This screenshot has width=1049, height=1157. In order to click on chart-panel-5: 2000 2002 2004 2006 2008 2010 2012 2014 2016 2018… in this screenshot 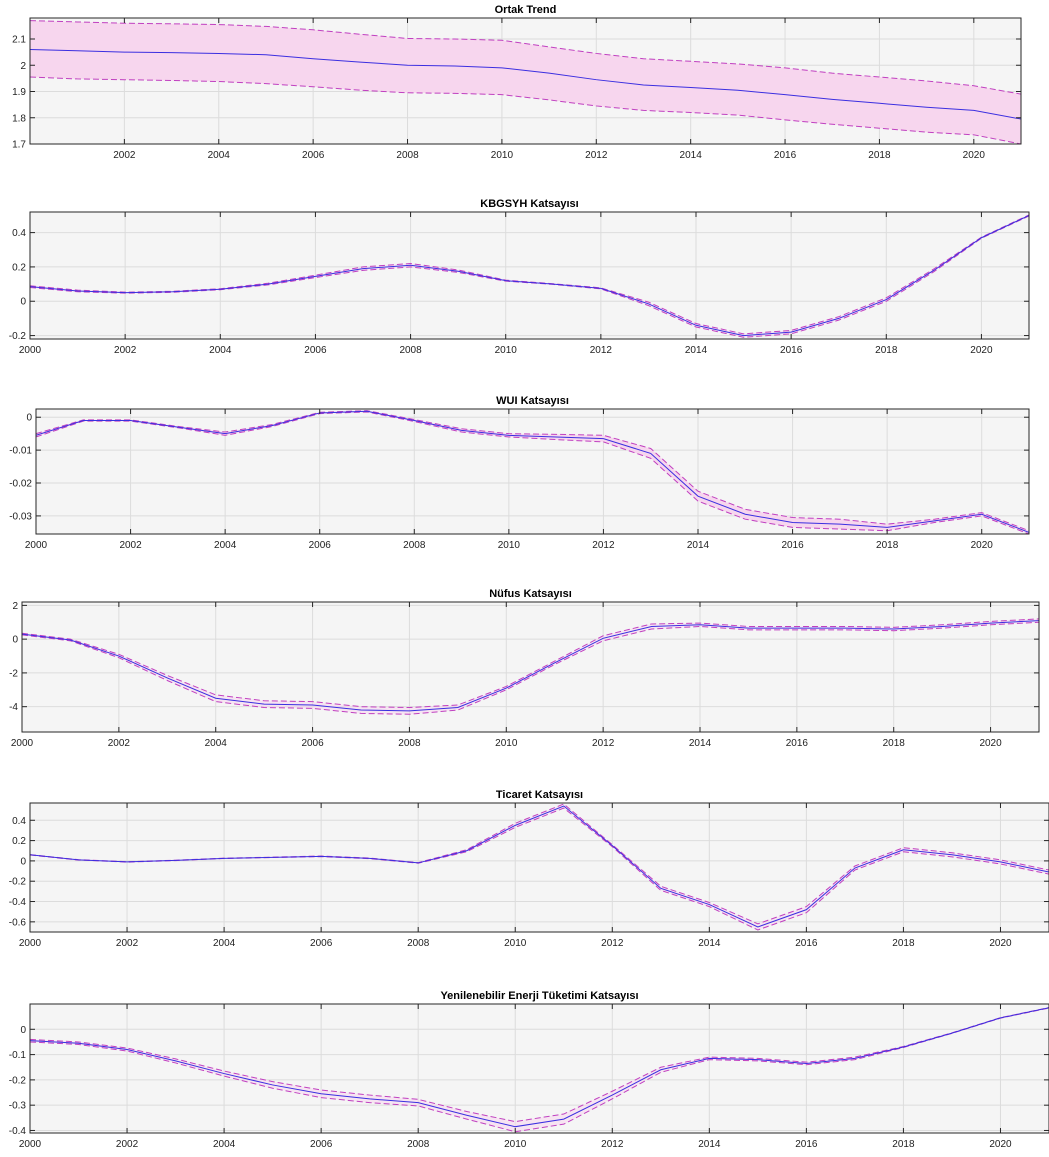, I will do `click(529, 869)`.